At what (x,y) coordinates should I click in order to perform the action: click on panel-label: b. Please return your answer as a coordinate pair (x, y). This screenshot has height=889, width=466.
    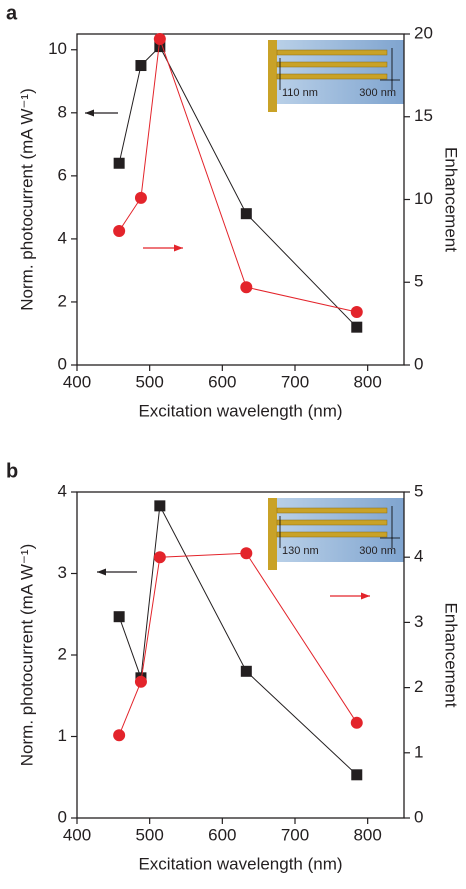
    Looking at the image, I should click on (12, 471).